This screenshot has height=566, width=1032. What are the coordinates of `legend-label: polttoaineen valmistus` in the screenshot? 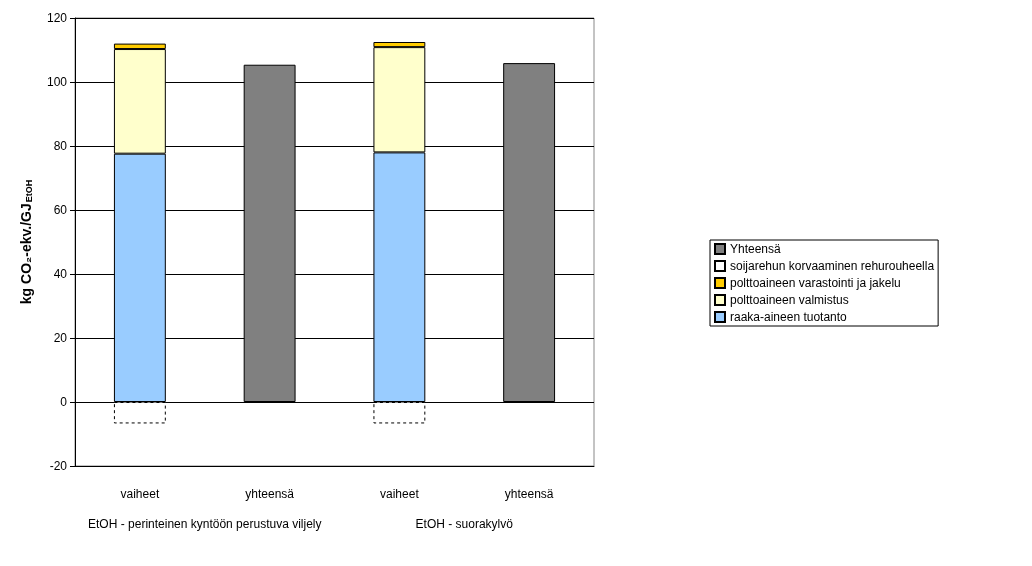 It's located at (789, 300).